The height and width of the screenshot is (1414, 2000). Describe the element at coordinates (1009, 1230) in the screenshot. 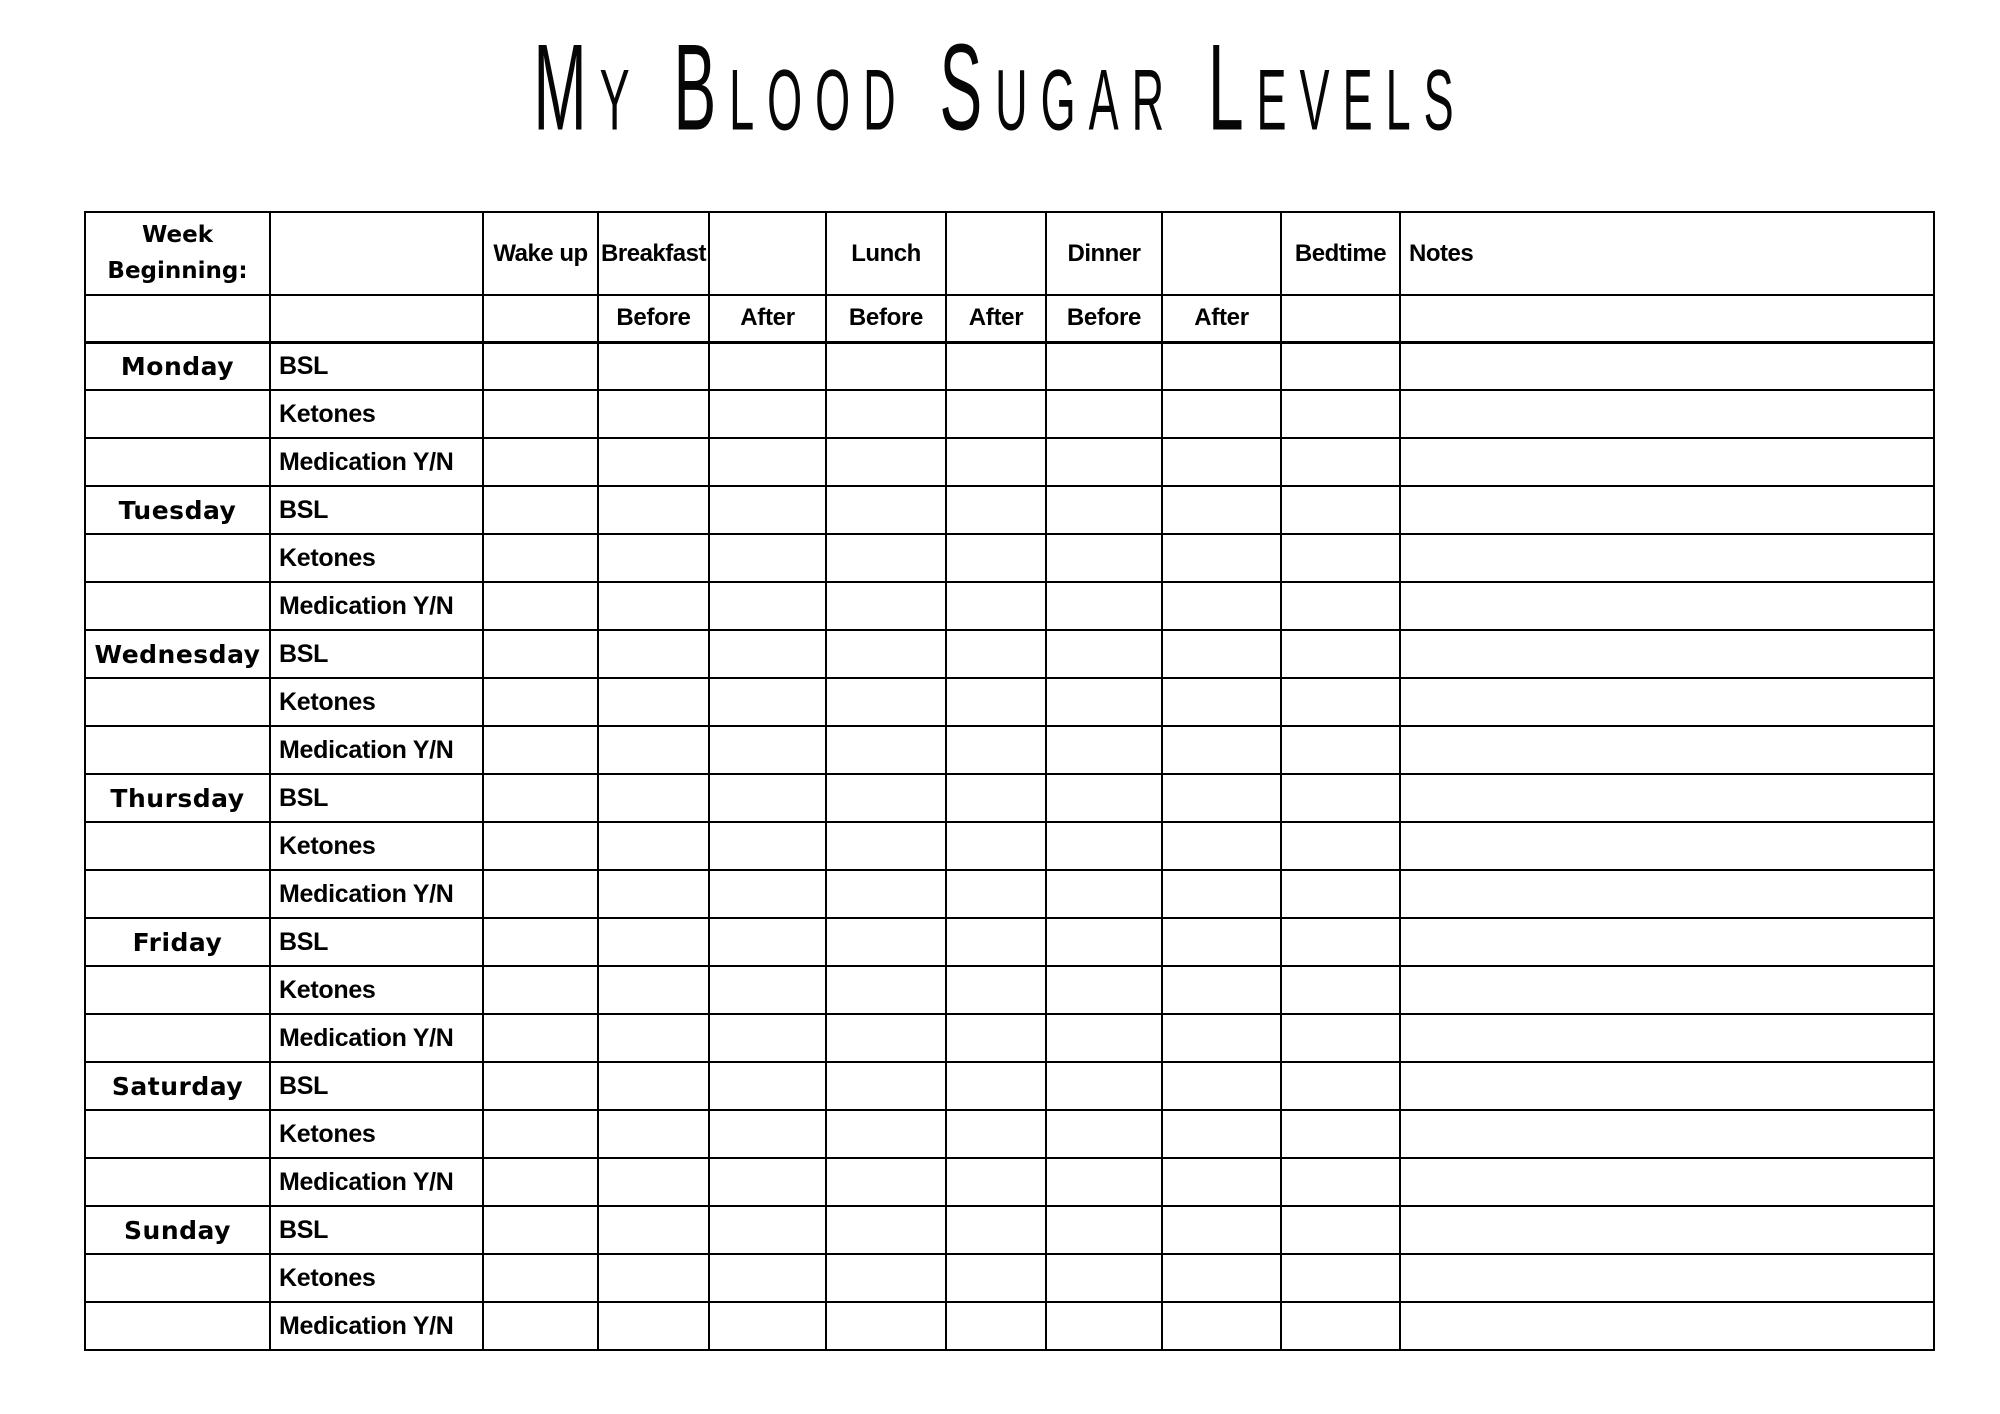

I see `table-row: Sunday BSL` at that location.